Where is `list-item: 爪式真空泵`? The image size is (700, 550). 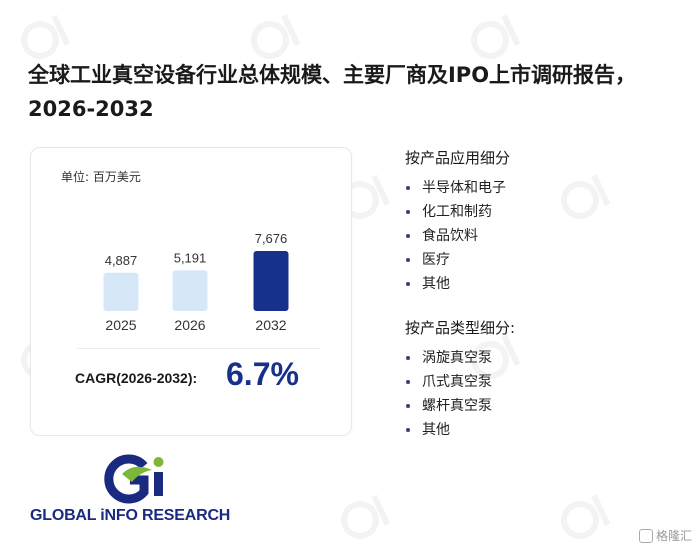 list-item: 爪式真空泵 is located at coordinates (448, 382).